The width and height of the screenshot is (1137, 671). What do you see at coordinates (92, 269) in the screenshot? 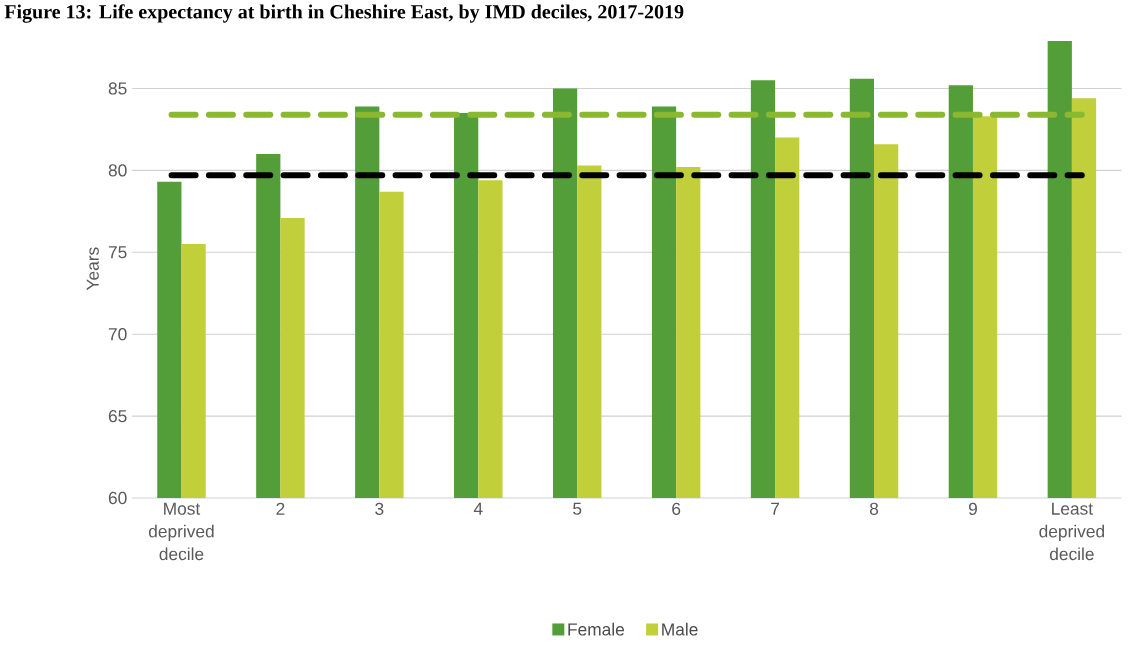
I see `y-axis-title: Years` at bounding box center [92, 269].